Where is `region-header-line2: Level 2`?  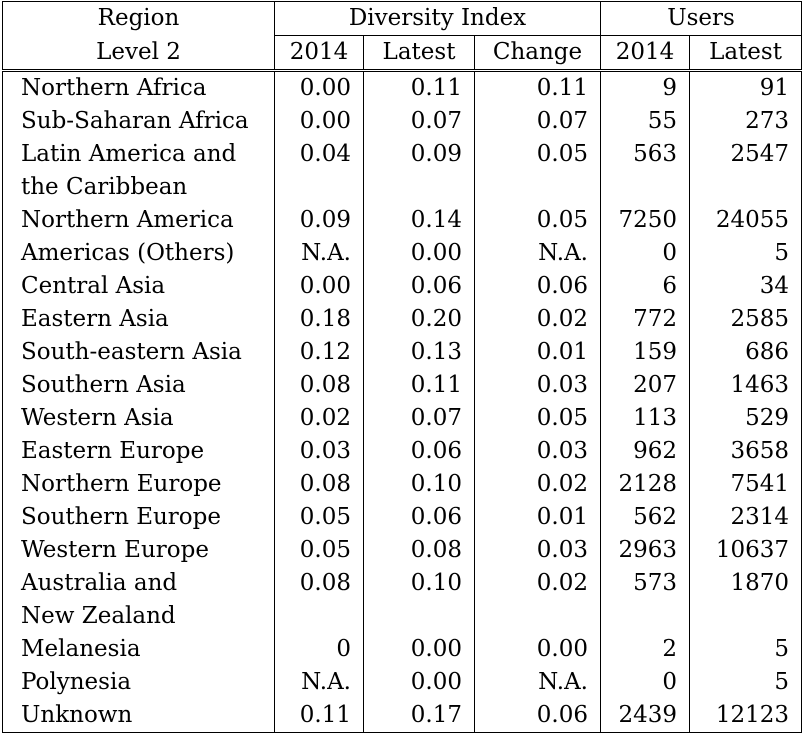 region-header-line2: Level 2 is located at coordinates (138, 53).